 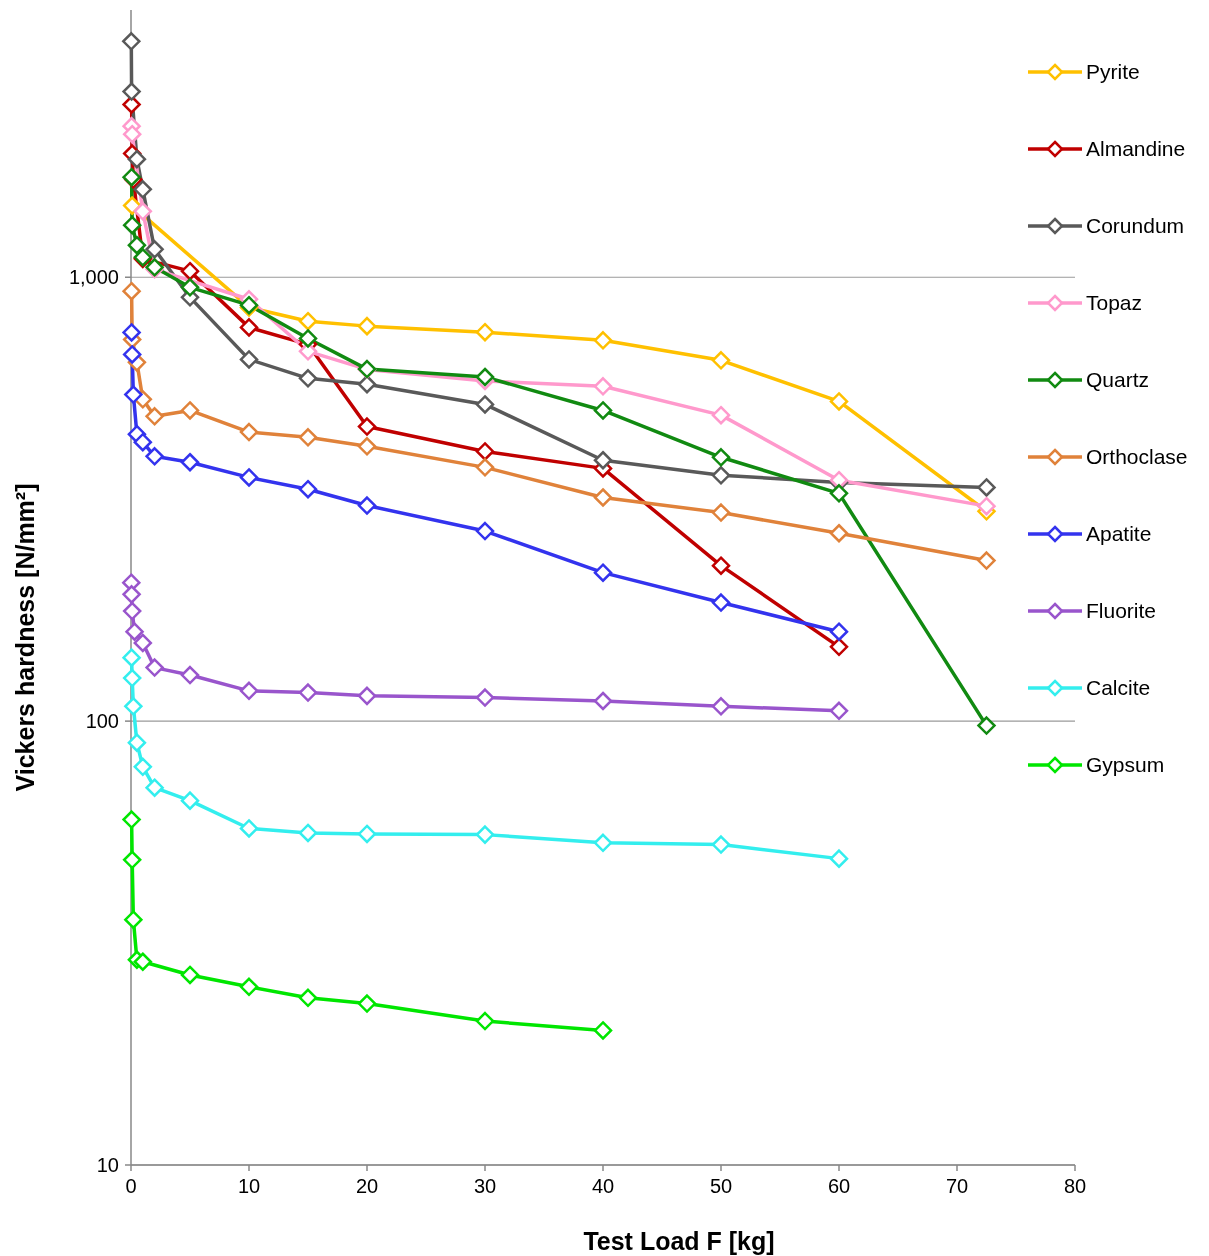 I want to click on y-axis-title: Vickers hardness [N/mm²], so click(x=25, y=637).